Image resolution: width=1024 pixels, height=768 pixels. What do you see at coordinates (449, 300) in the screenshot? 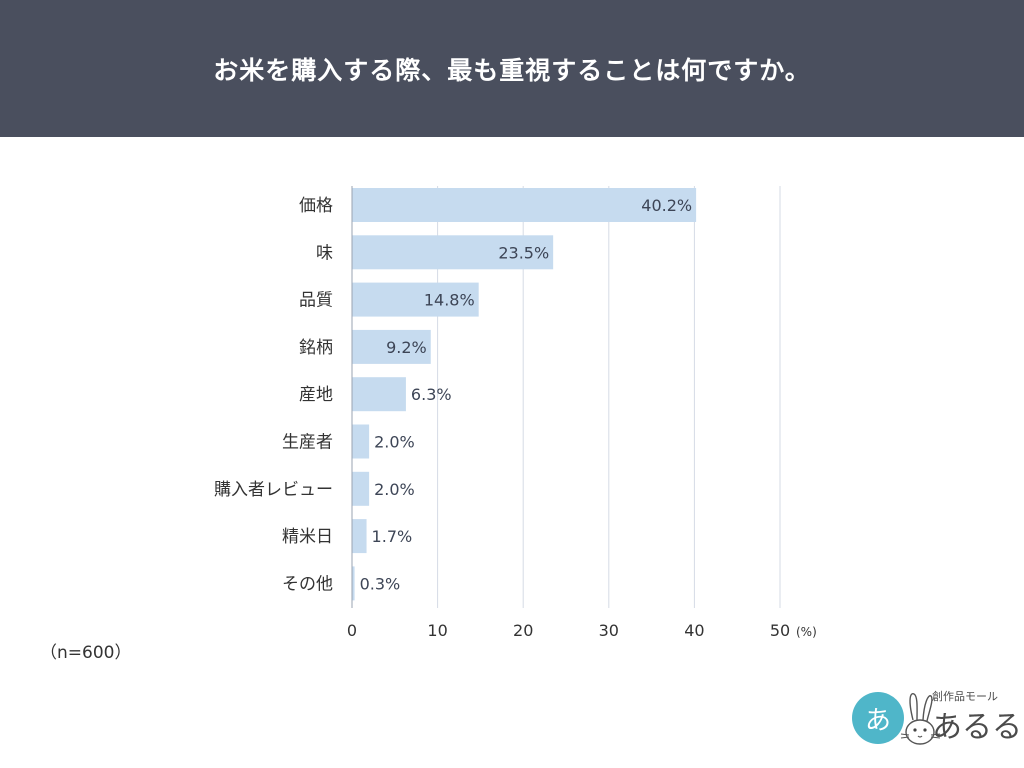
I see `value-label: 14.8%` at bounding box center [449, 300].